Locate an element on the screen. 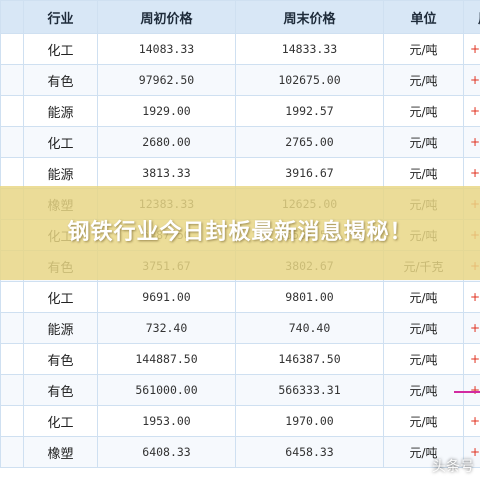  cell-end-price: 3916.67 is located at coordinates (309, 173).